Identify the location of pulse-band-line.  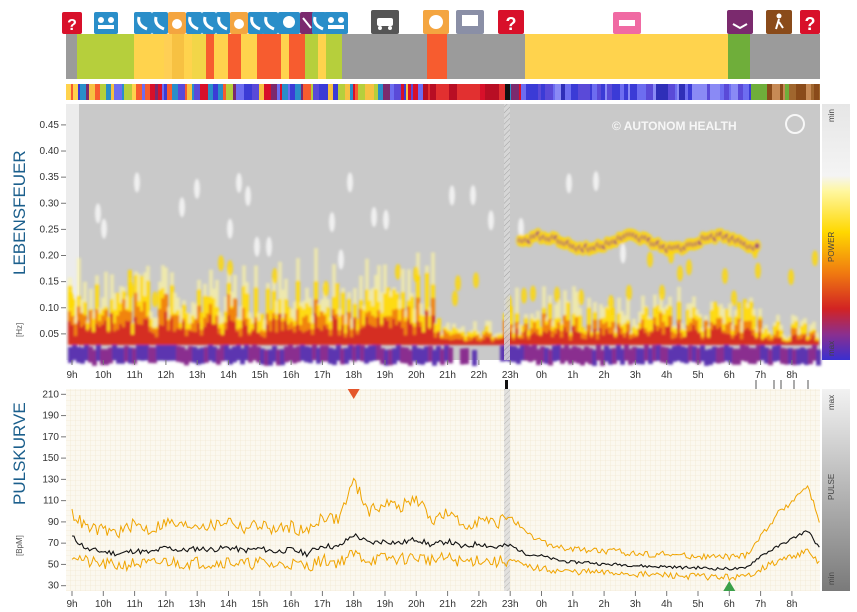
(445, 519).